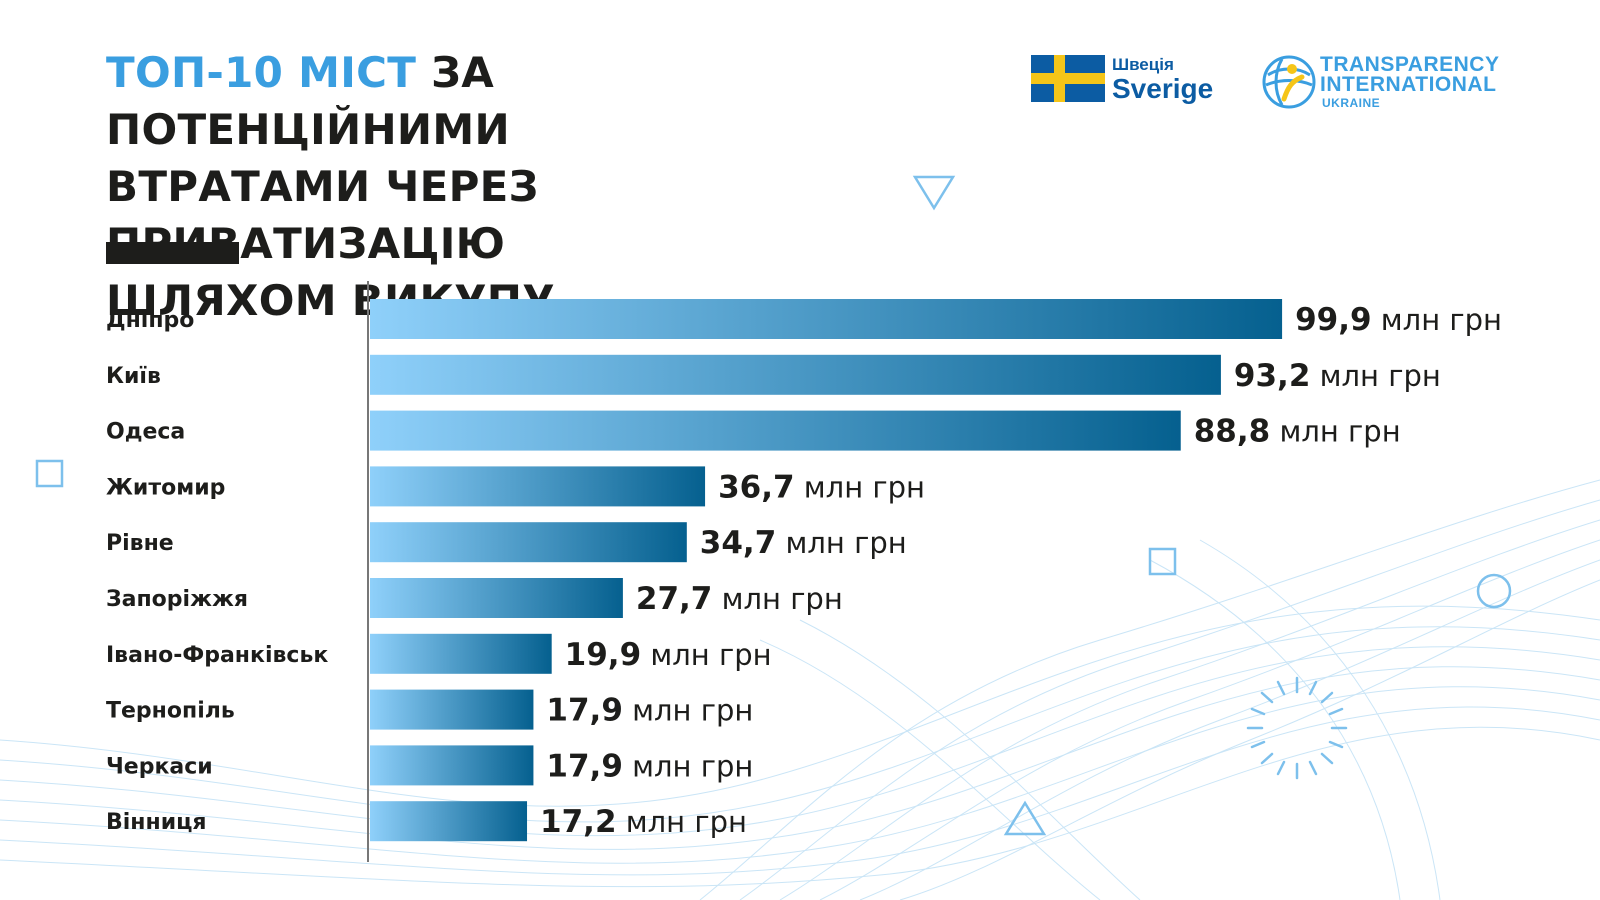  What do you see at coordinates (145, 432) in the screenshot?
I see `category-label: Одеса` at bounding box center [145, 432].